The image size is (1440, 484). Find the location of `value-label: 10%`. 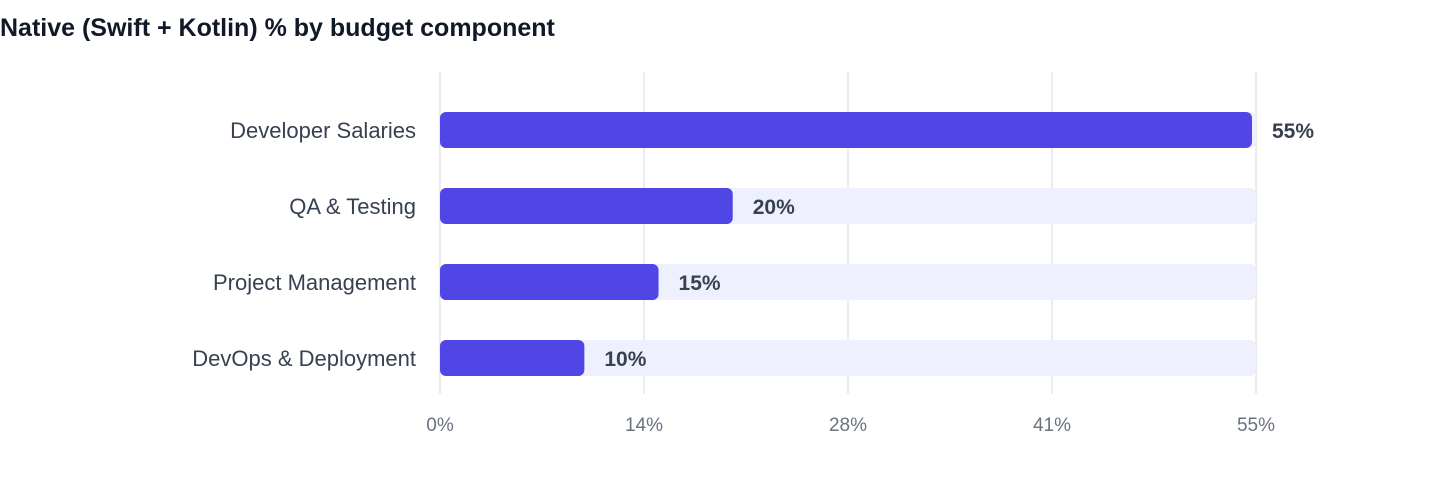

value-label: 10% is located at coordinates (625, 359).